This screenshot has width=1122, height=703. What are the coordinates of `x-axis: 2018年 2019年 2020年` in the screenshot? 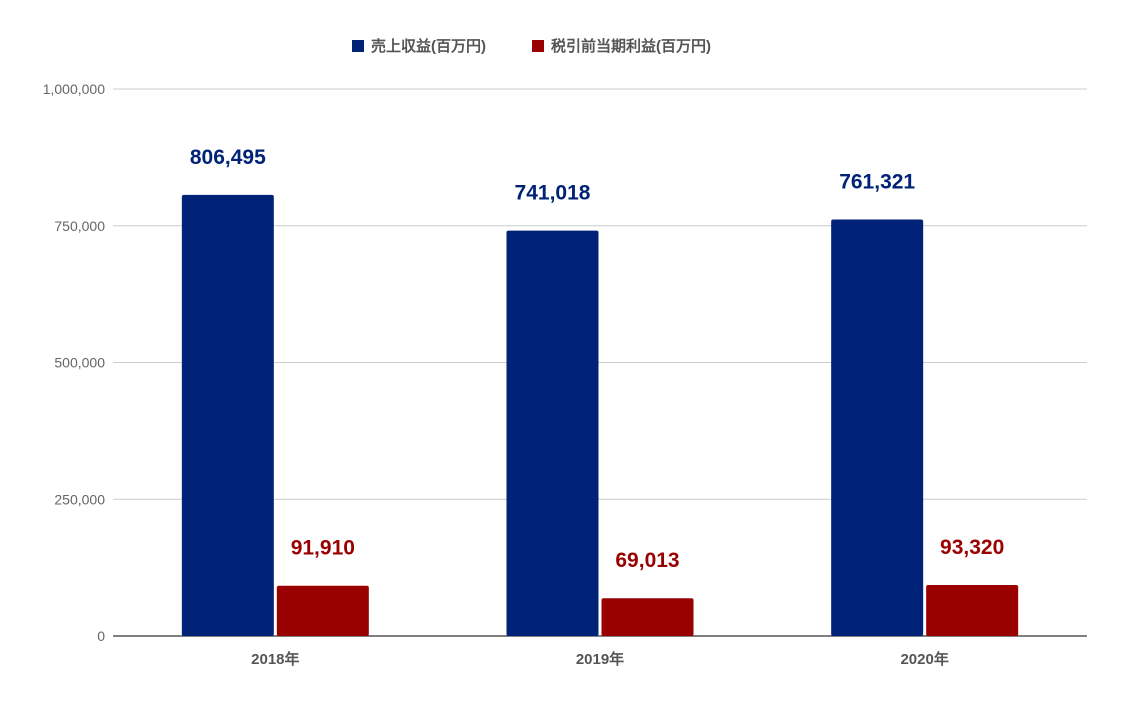 It's located at (600, 659).